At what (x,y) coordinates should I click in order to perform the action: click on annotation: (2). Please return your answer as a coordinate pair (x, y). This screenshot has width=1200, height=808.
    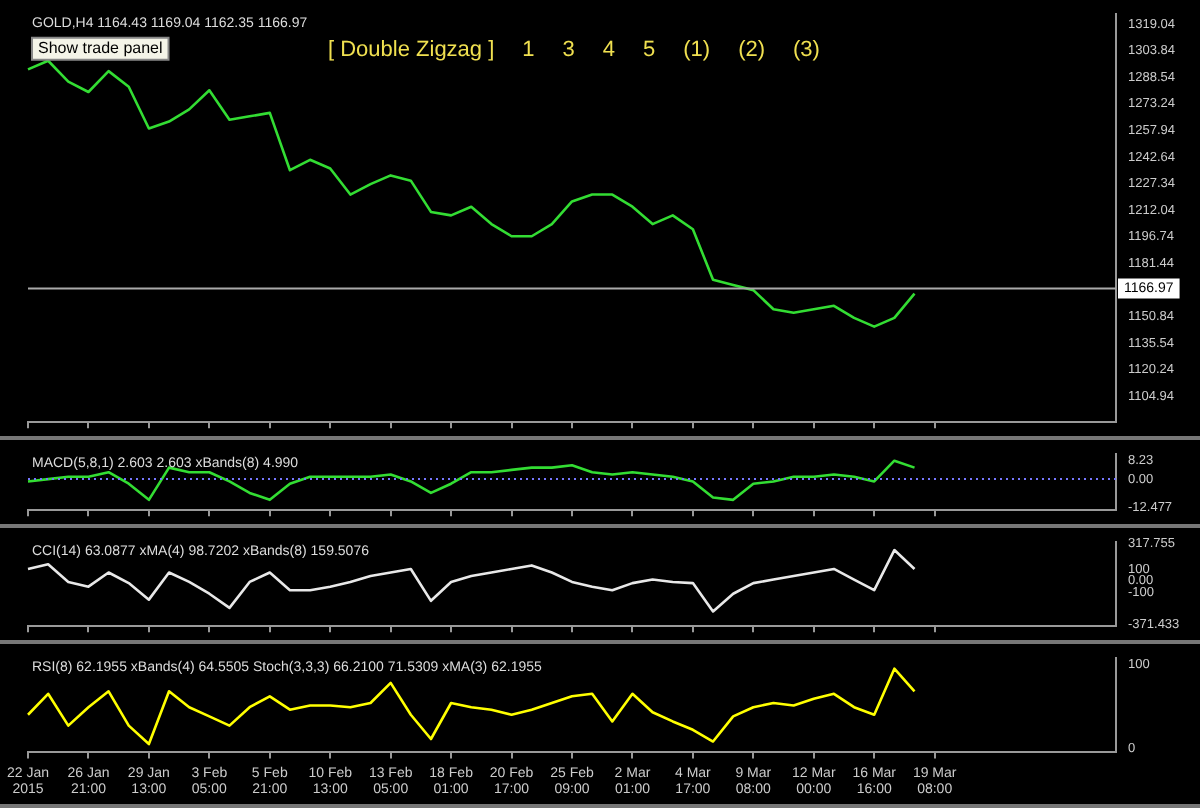
    Looking at the image, I should click on (752, 49).